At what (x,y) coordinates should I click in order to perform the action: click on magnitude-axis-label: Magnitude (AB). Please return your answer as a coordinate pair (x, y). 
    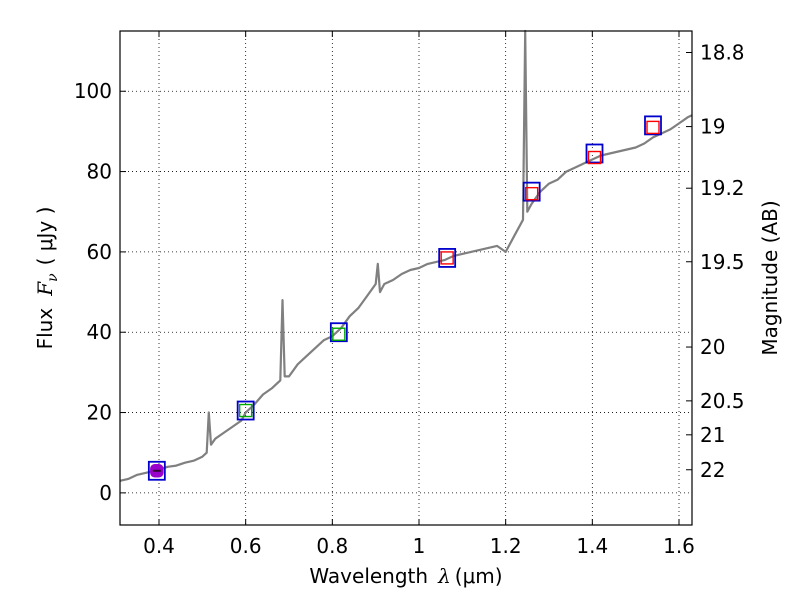
    Looking at the image, I should click on (770, 277).